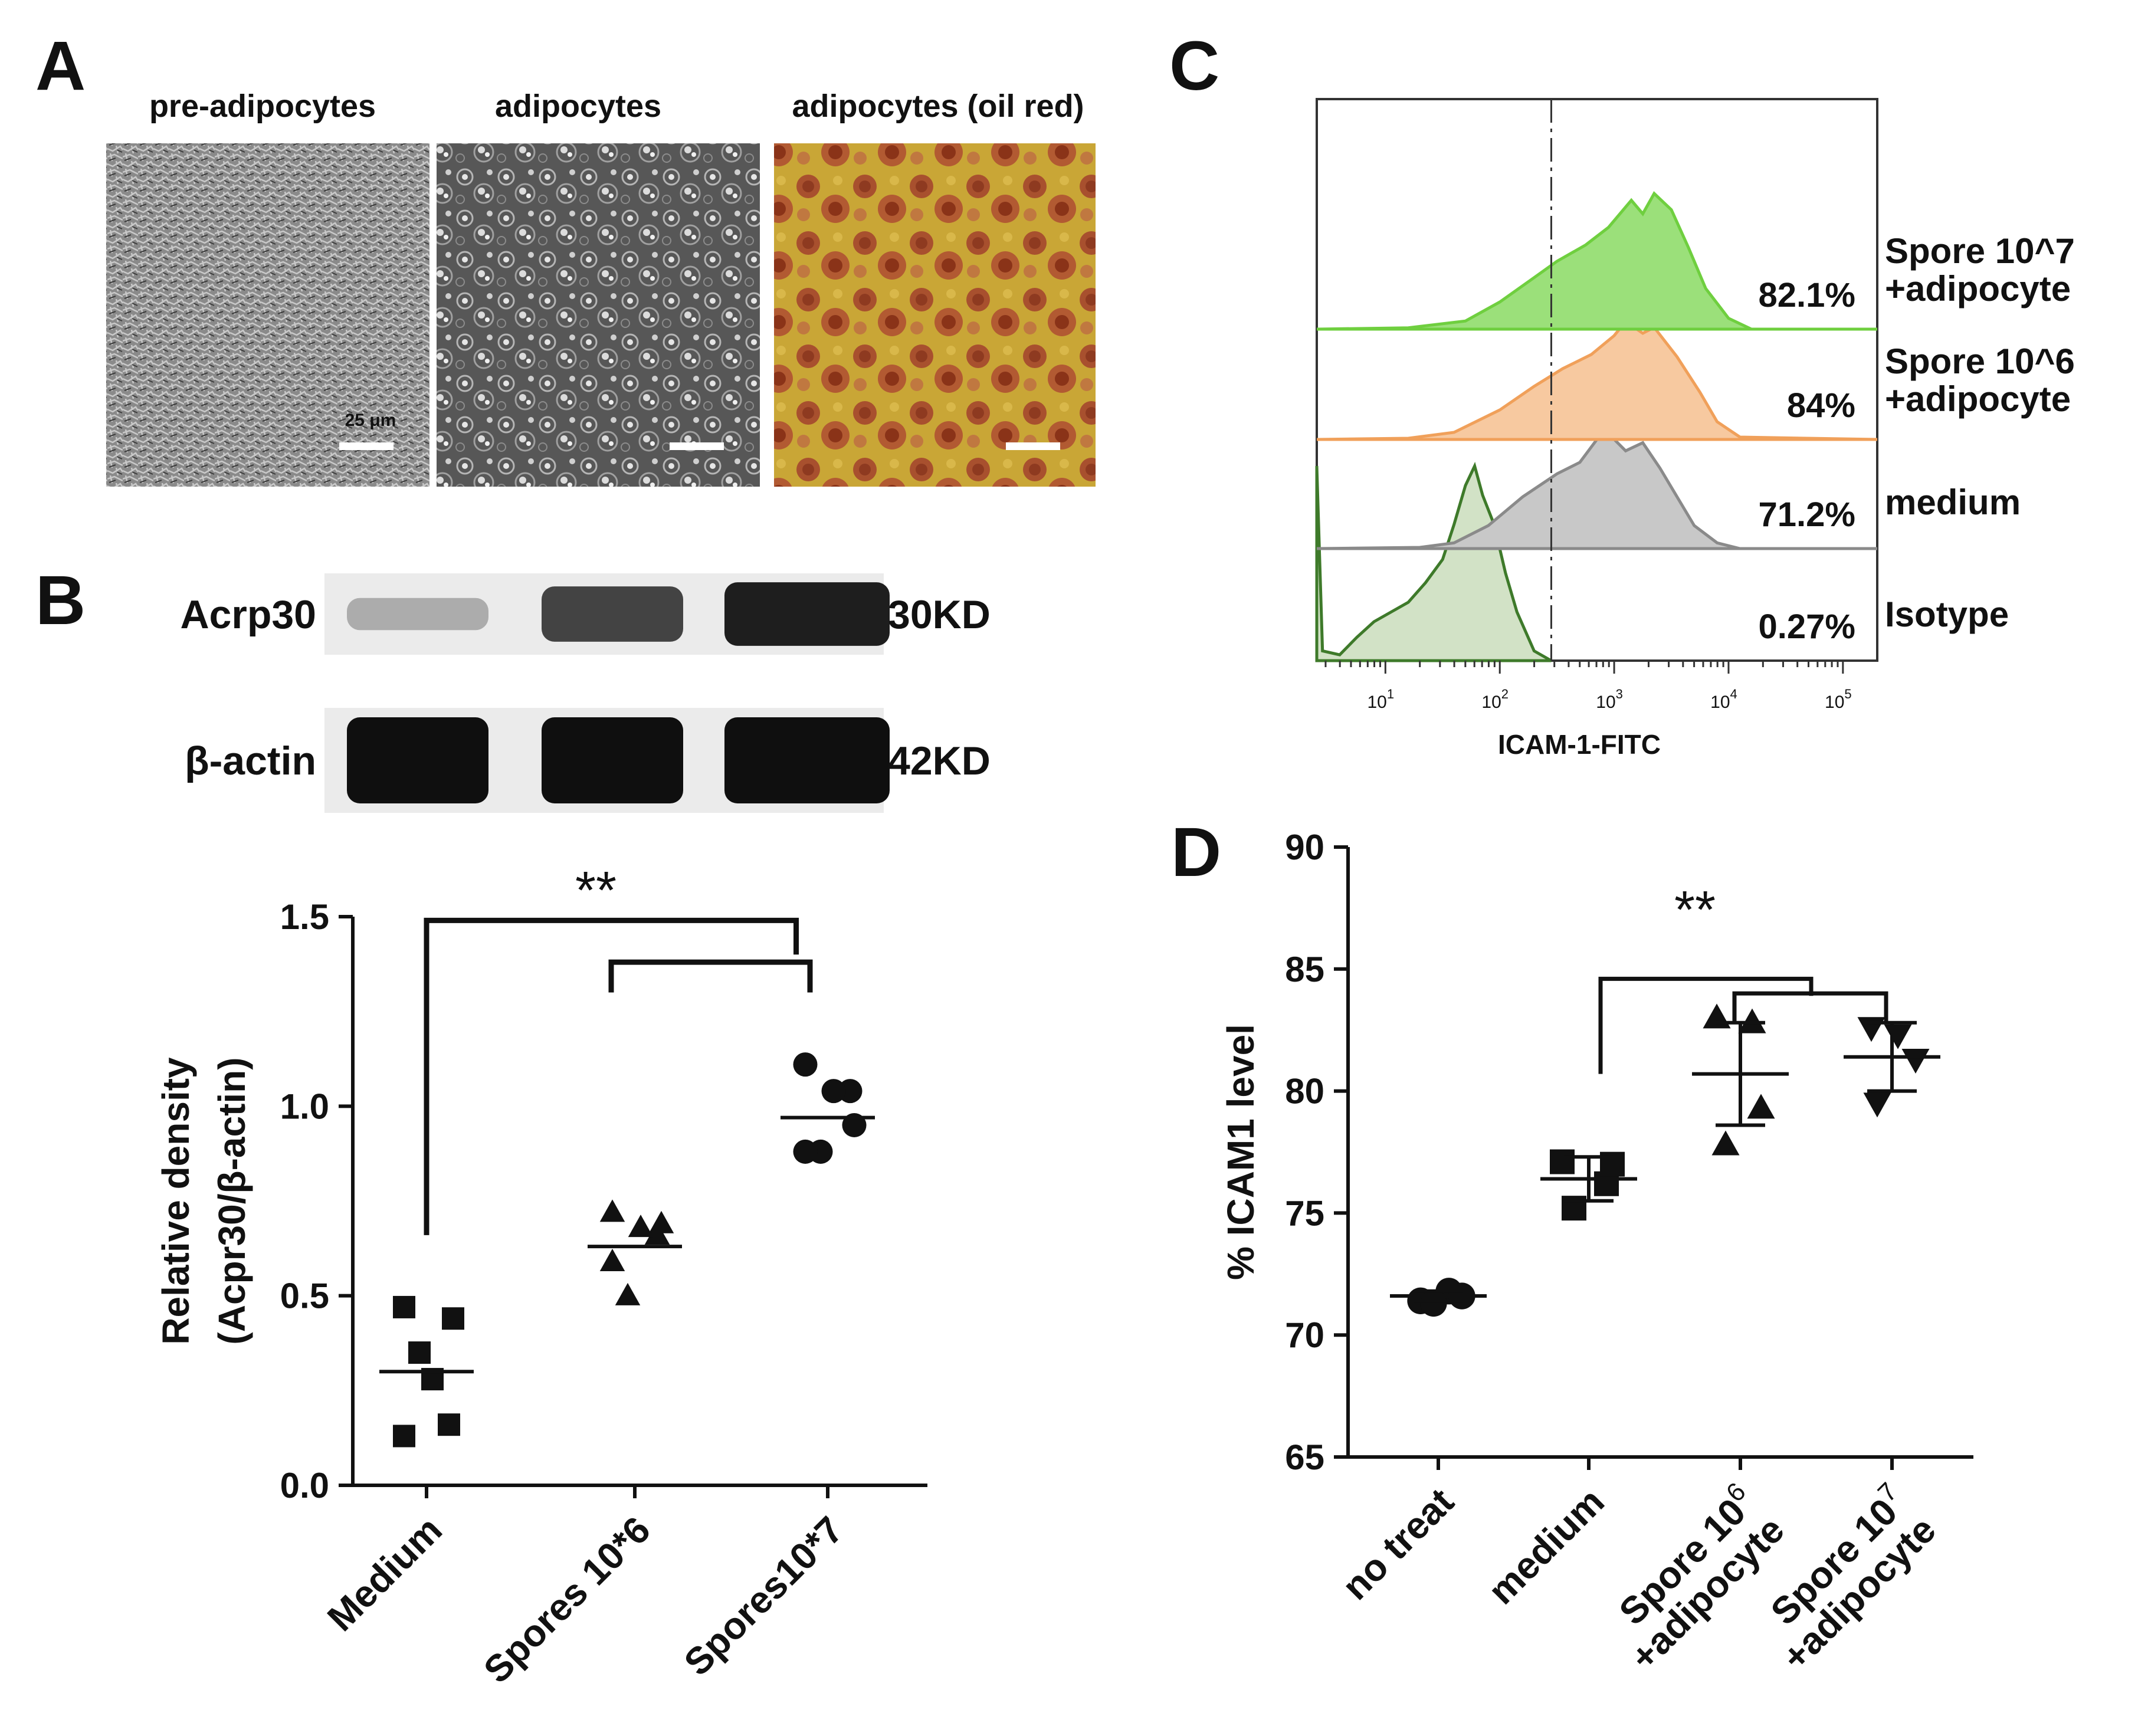 Image resolution: width=2138 pixels, height=1736 pixels. What do you see at coordinates (1304, 1458) in the screenshot?
I see `y-tick-label: 65` at bounding box center [1304, 1458].